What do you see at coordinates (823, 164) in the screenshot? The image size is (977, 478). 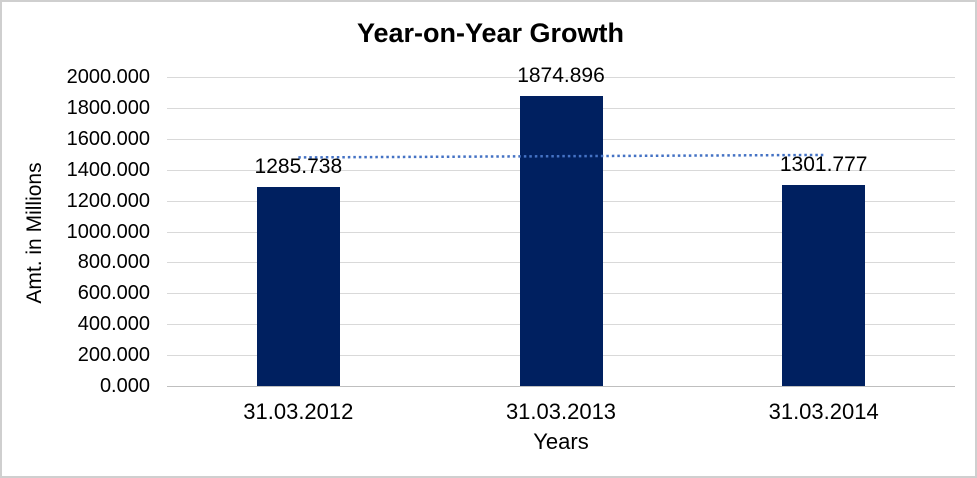 I see `data-label: 1301.777` at bounding box center [823, 164].